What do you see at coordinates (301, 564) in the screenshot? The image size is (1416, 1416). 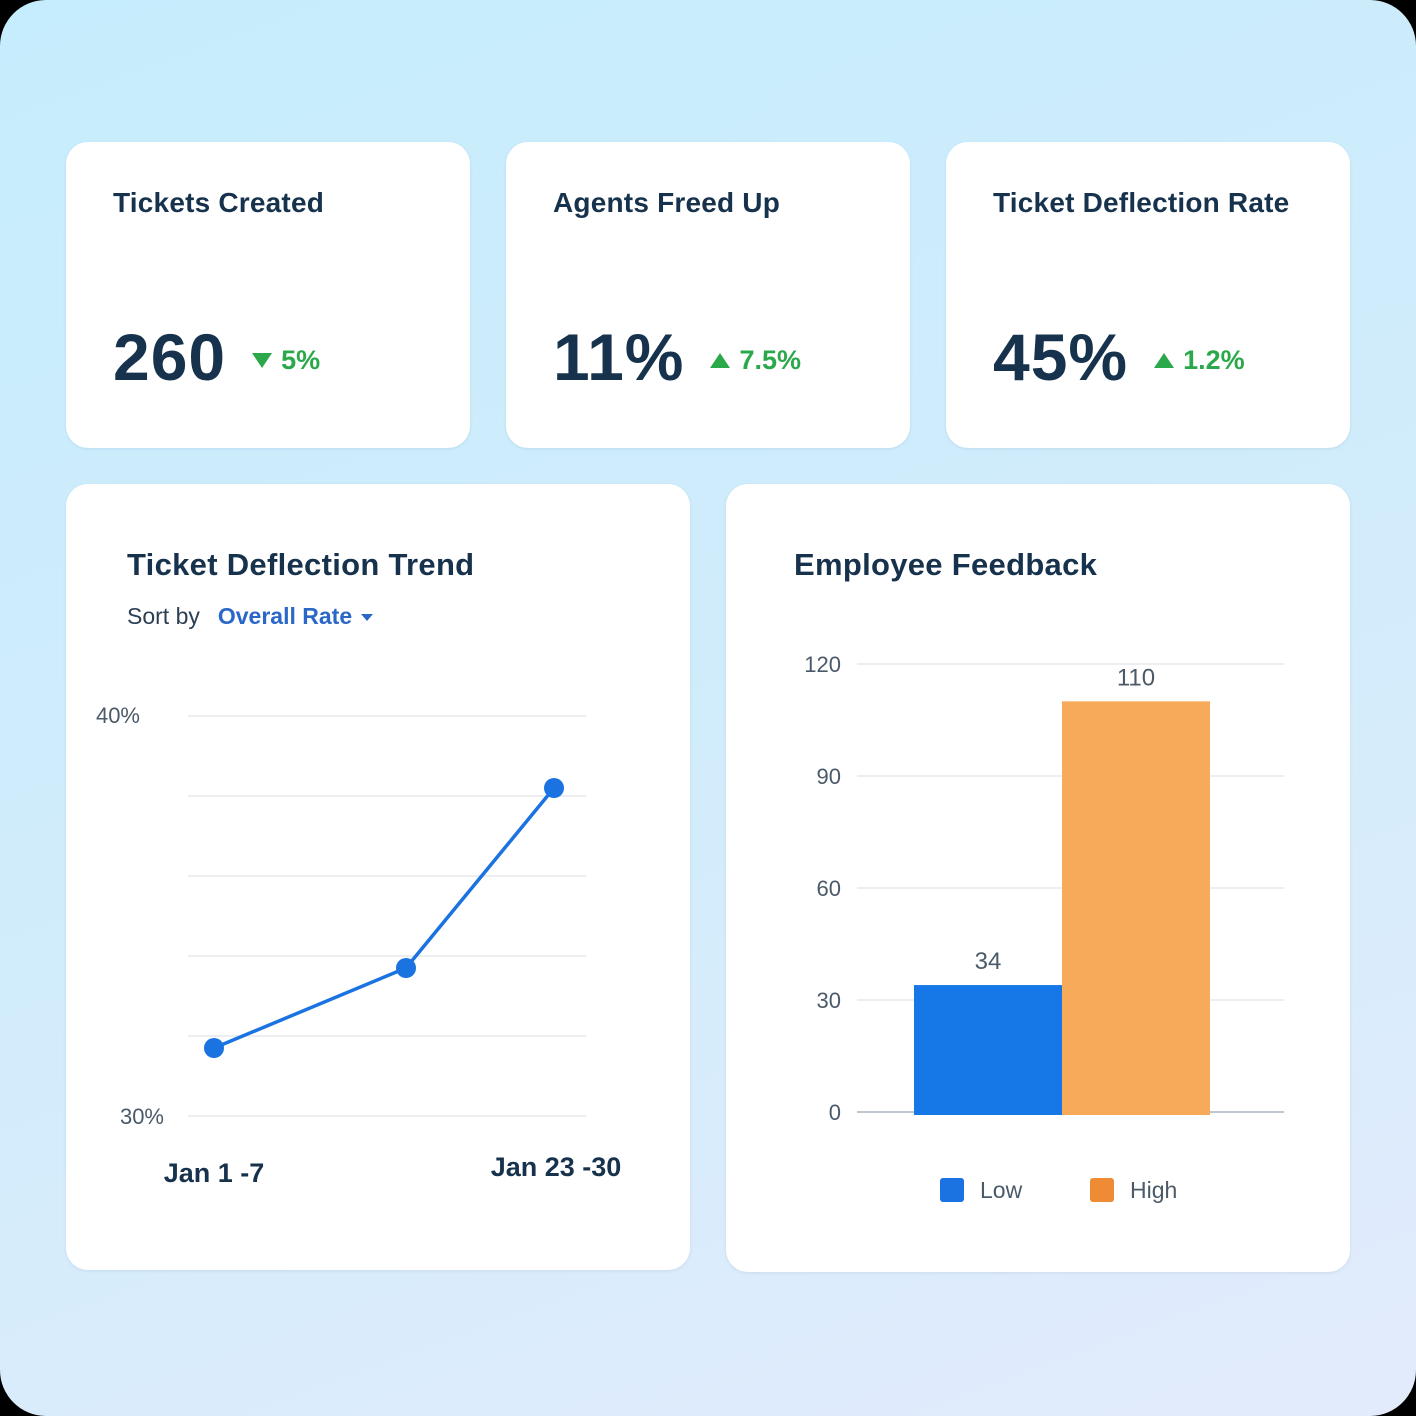 I see `trend-title: Ticket Deflection Trend` at bounding box center [301, 564].